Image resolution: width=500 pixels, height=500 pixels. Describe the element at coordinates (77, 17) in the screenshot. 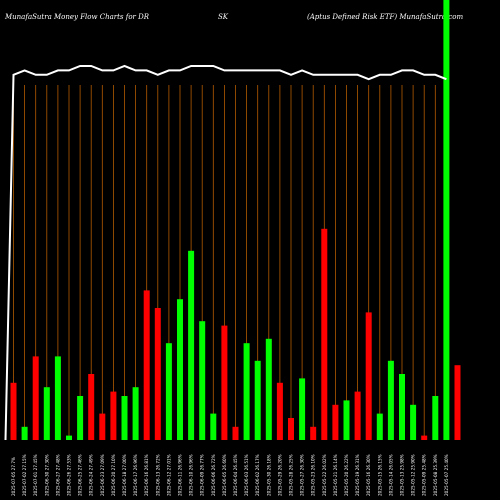

I see `chart-title-left: MunafaSutra Money Flow Charts for DR` at that location.